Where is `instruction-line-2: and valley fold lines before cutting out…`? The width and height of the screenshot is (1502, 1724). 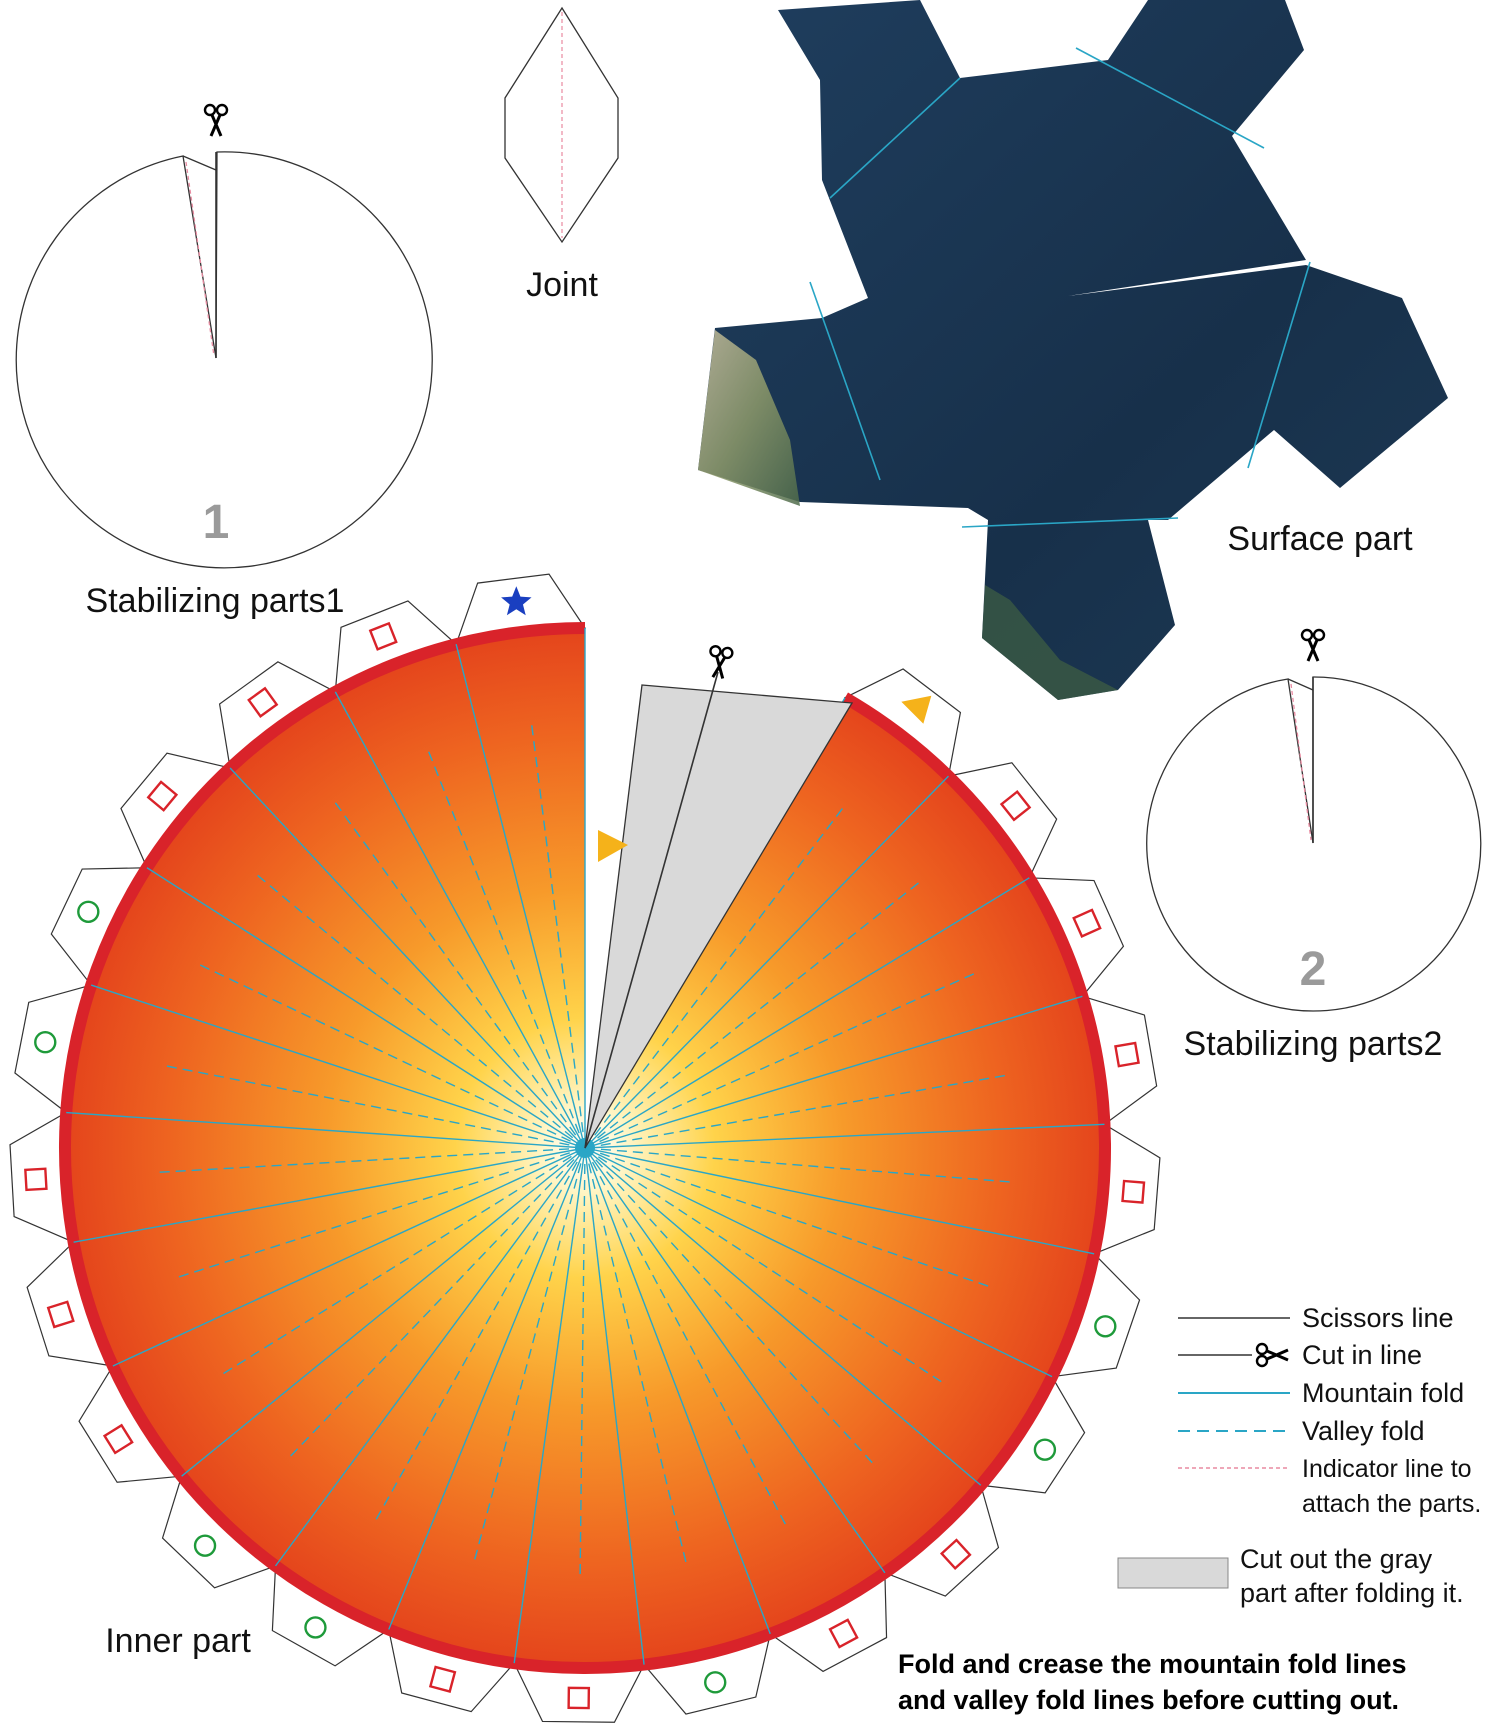
instruction-line-2: and valley fold lines before cutting out… is located at coordinates (1148, 1700).